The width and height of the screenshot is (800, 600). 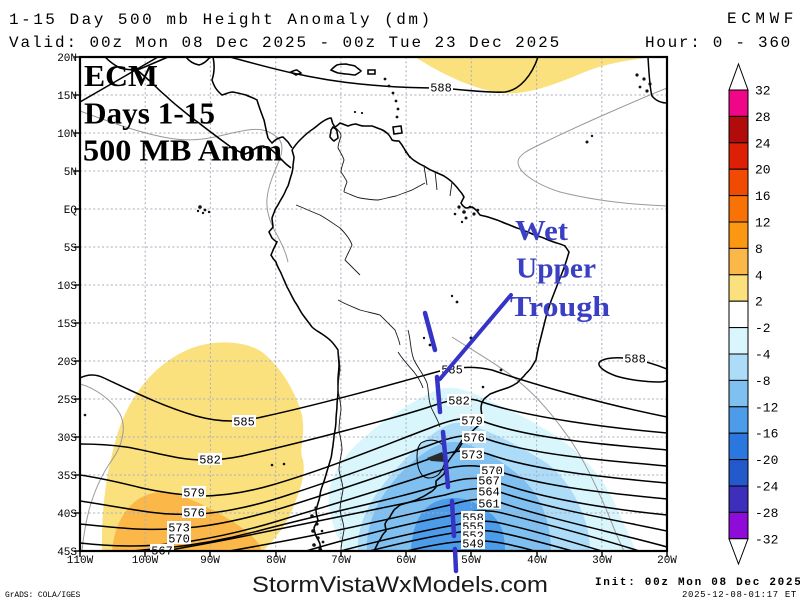 I want to click on svg-text: -8, so click(x=763, y=381).